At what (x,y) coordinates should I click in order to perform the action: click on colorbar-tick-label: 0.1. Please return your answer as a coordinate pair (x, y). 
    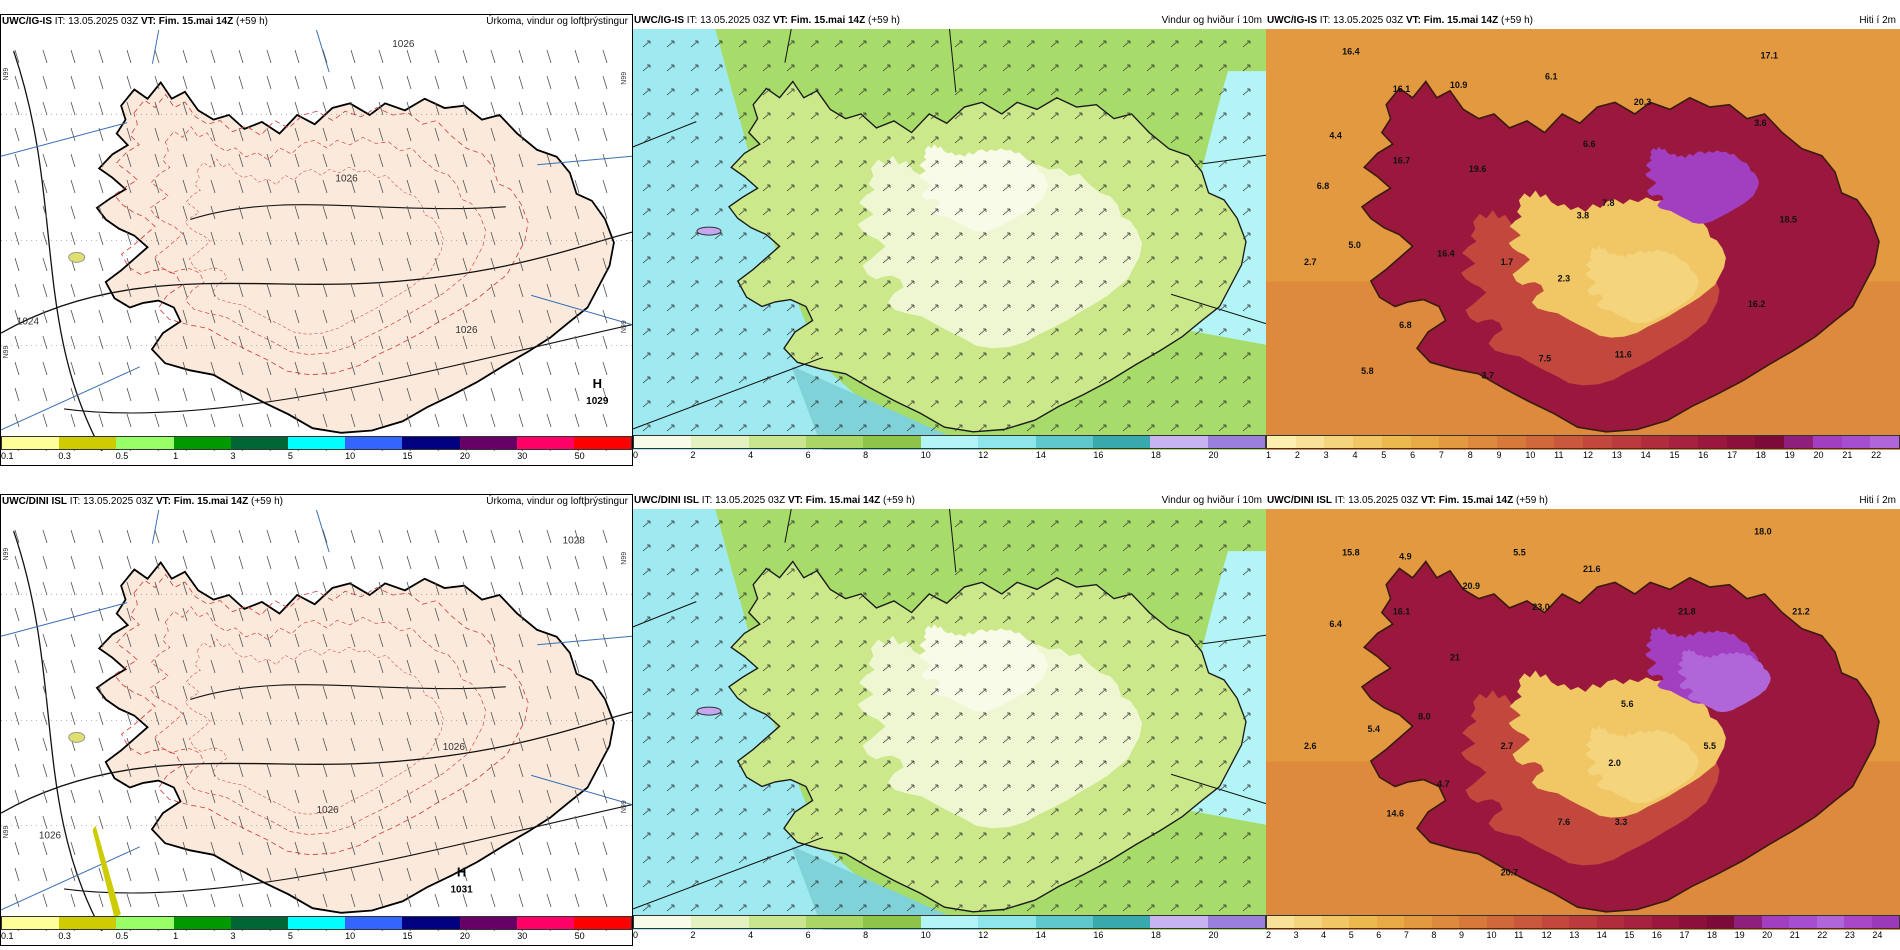
    Looking at the image, I should click on (7, 936).